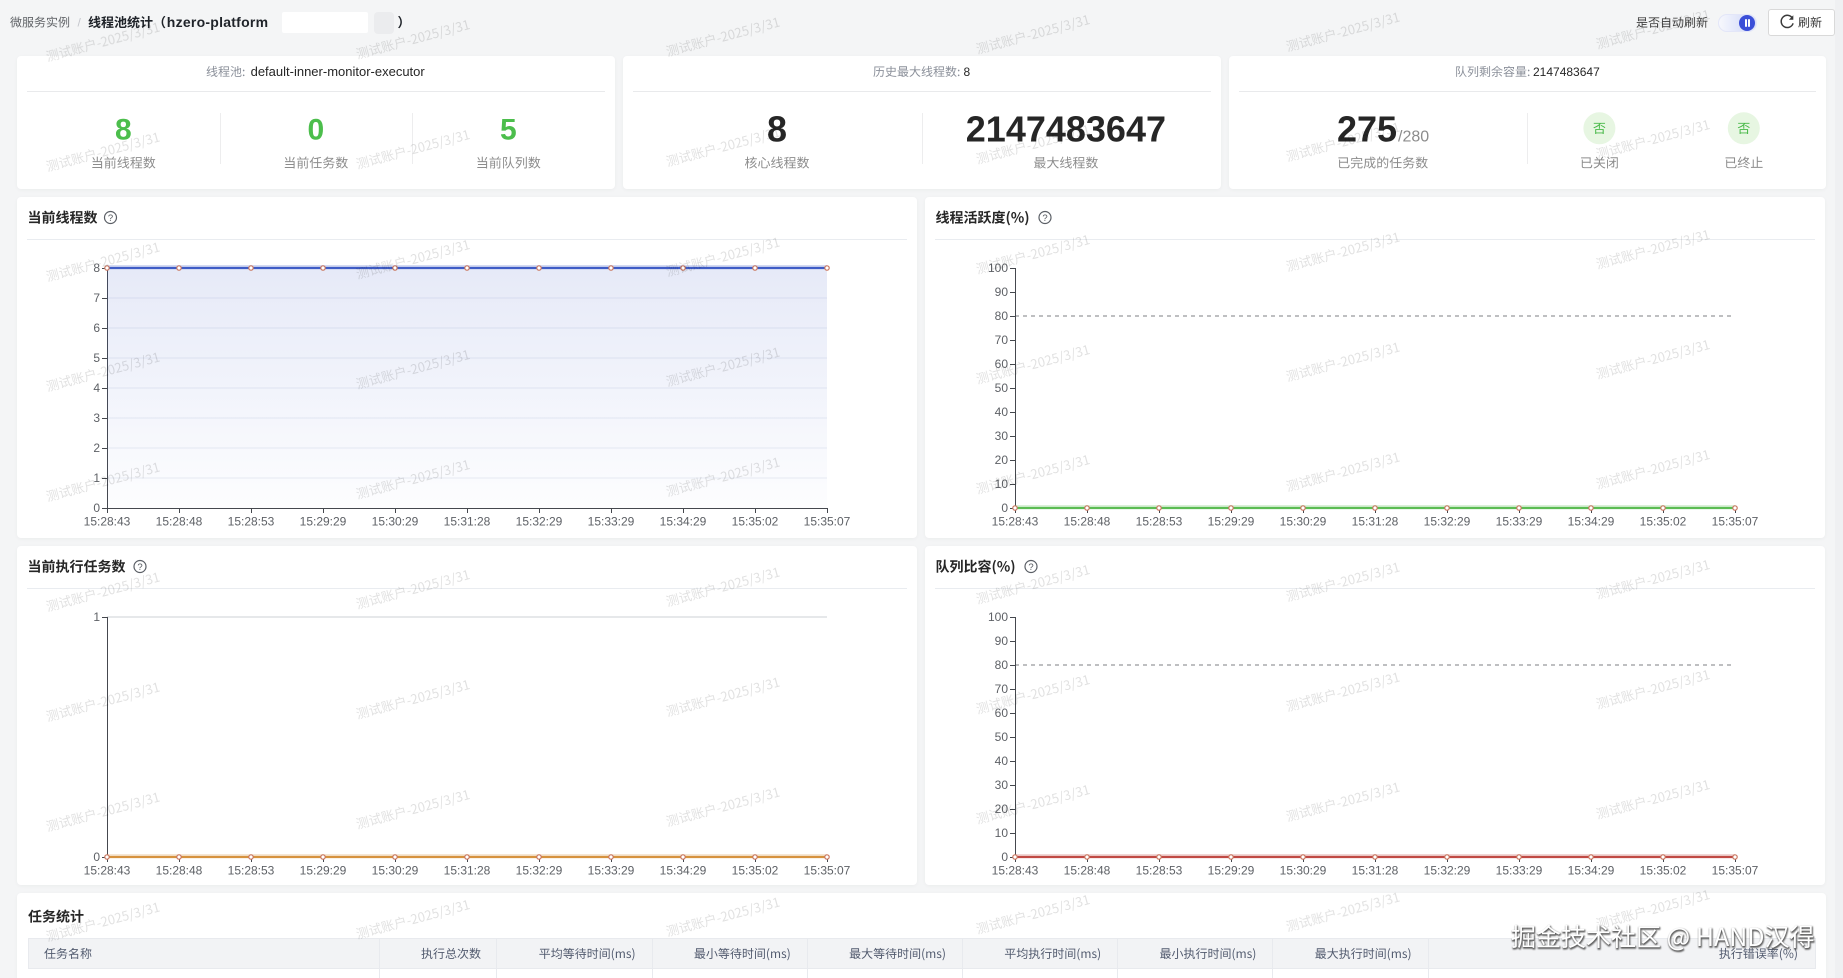 The image size is (1843, 978). I want to click on svg-text: 7, so click(96, 298).